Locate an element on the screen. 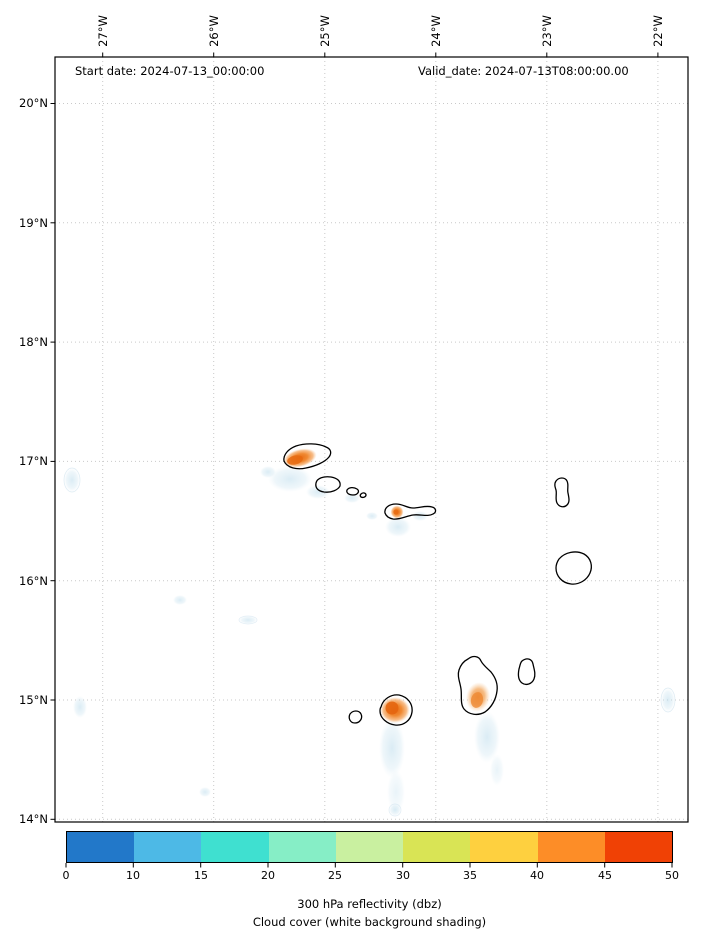 Image resolution: width=703 pixels, height=942 pixels. colorbar-tick-label: 45 is located at coordinates (605, 875).